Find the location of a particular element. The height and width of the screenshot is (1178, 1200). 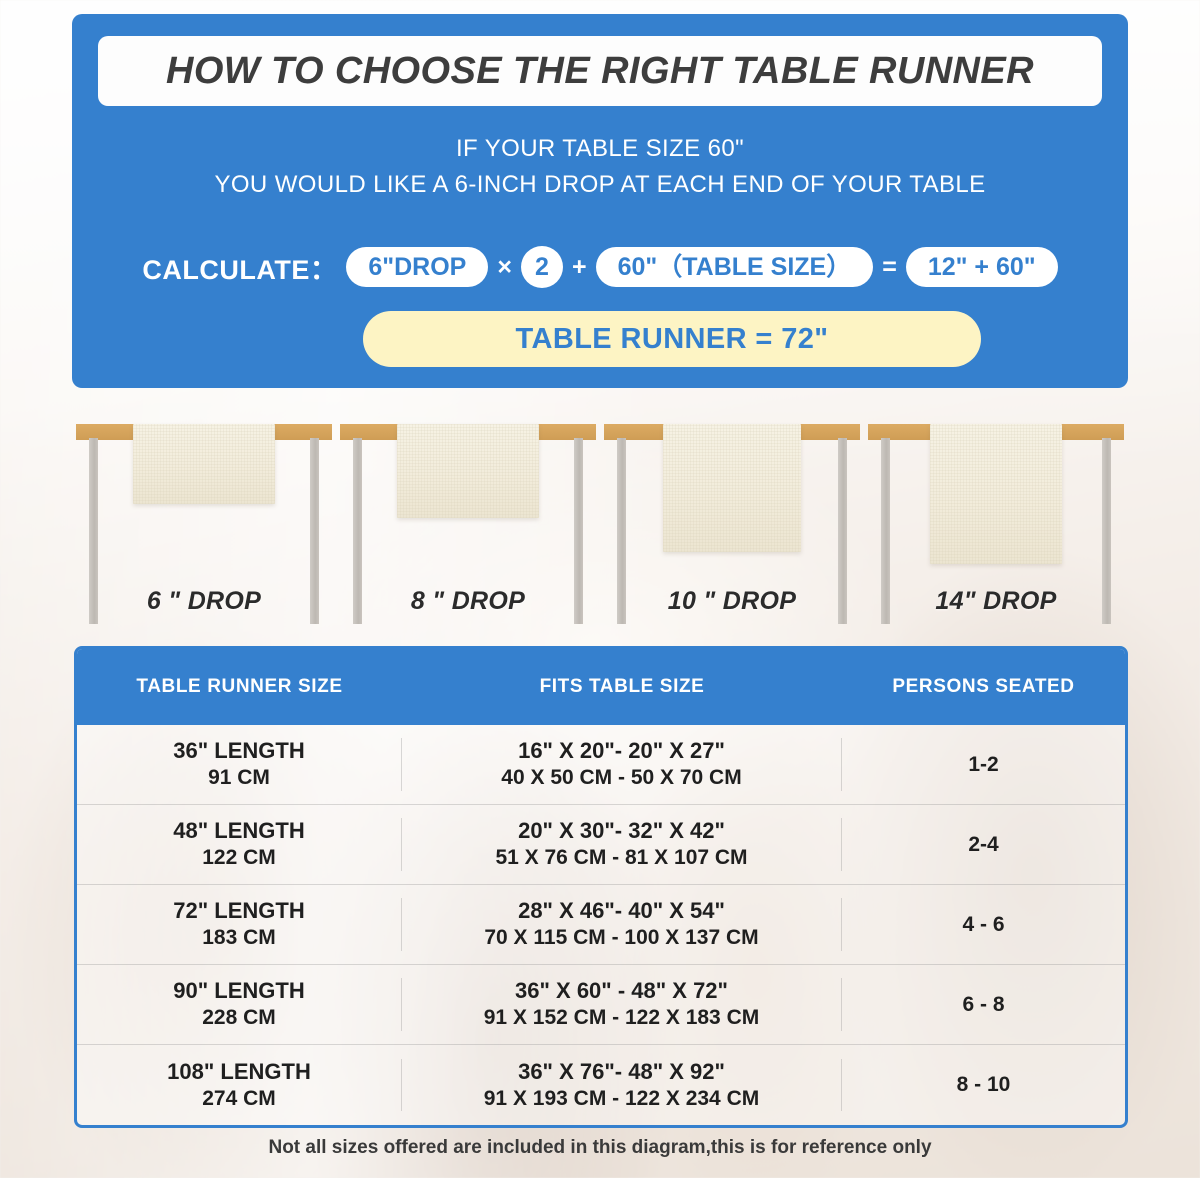

cell-persons-seated: 6 - 8 is located at coordinates (983, 1005).